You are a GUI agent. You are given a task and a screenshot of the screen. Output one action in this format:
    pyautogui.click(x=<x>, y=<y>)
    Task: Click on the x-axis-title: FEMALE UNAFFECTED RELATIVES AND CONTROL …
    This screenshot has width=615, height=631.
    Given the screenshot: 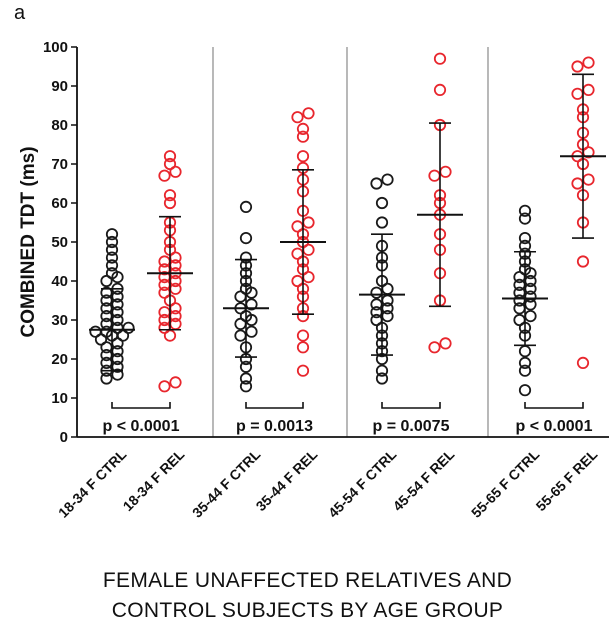 What is the action you would take?
    pyautogui.click(x=307, y=596)
    